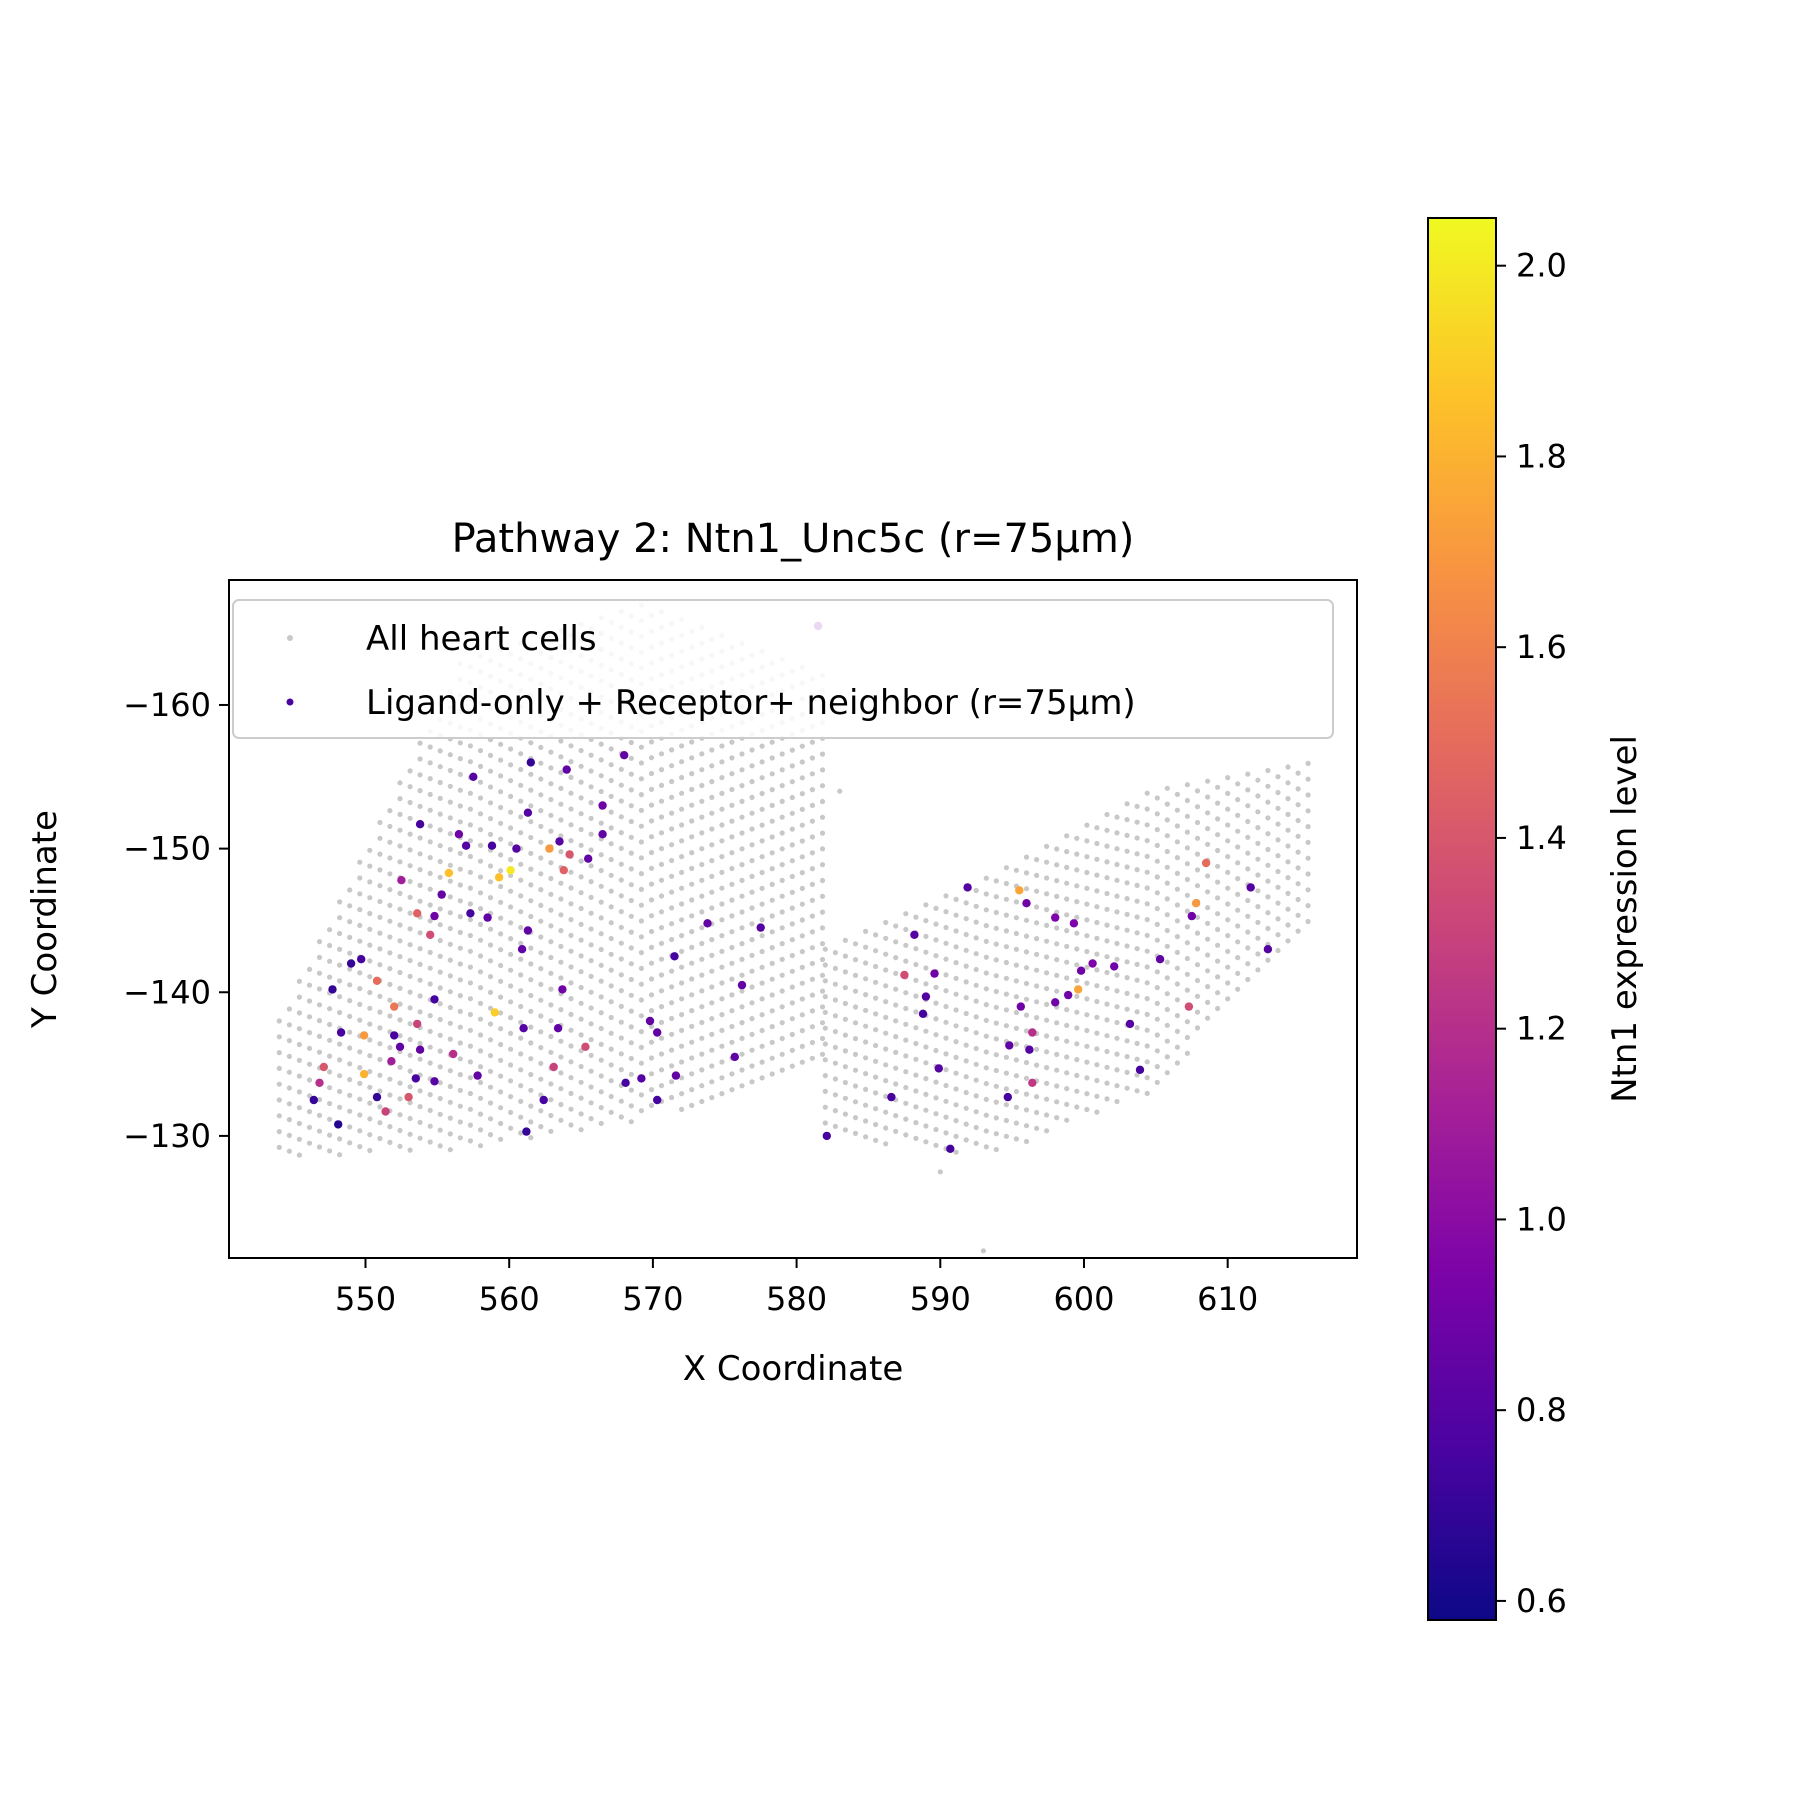 This screenshot has width=1800, height=1800. What do you see at coordinates (1541, 1601) in the screenshot?
I see `colorbar-tick-label: 0.6` at bounding box center [1541, 1601].